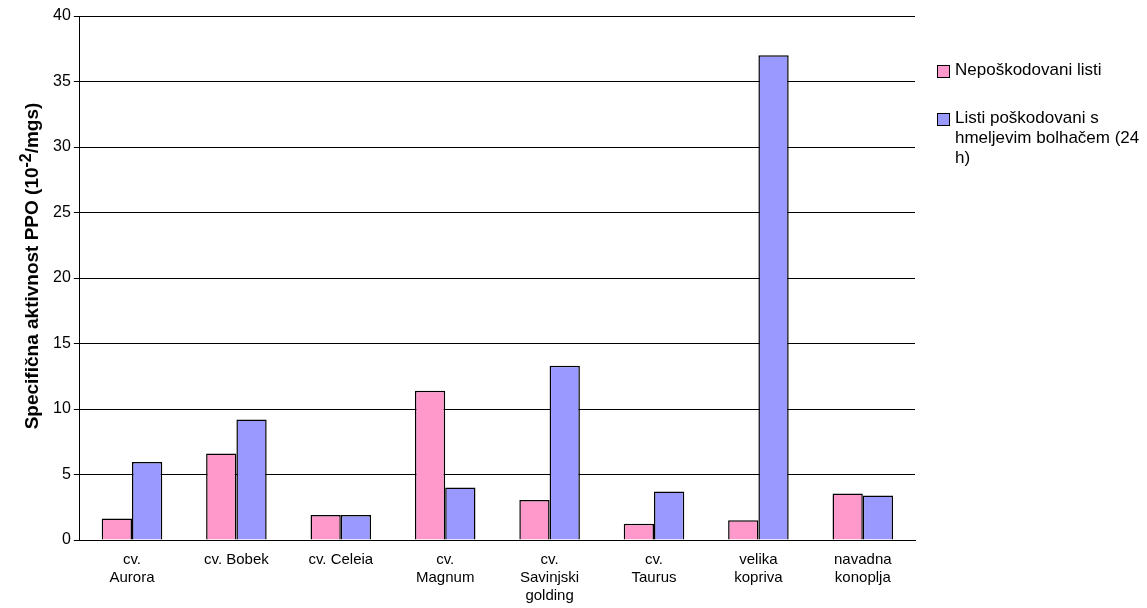 Image resolution: width=1147 pixels, height=608 pixels. What do you see at coordinates (62, 277) in the screenshot?
I see `y-tick-label: 20` at bounding box center [62, 277].